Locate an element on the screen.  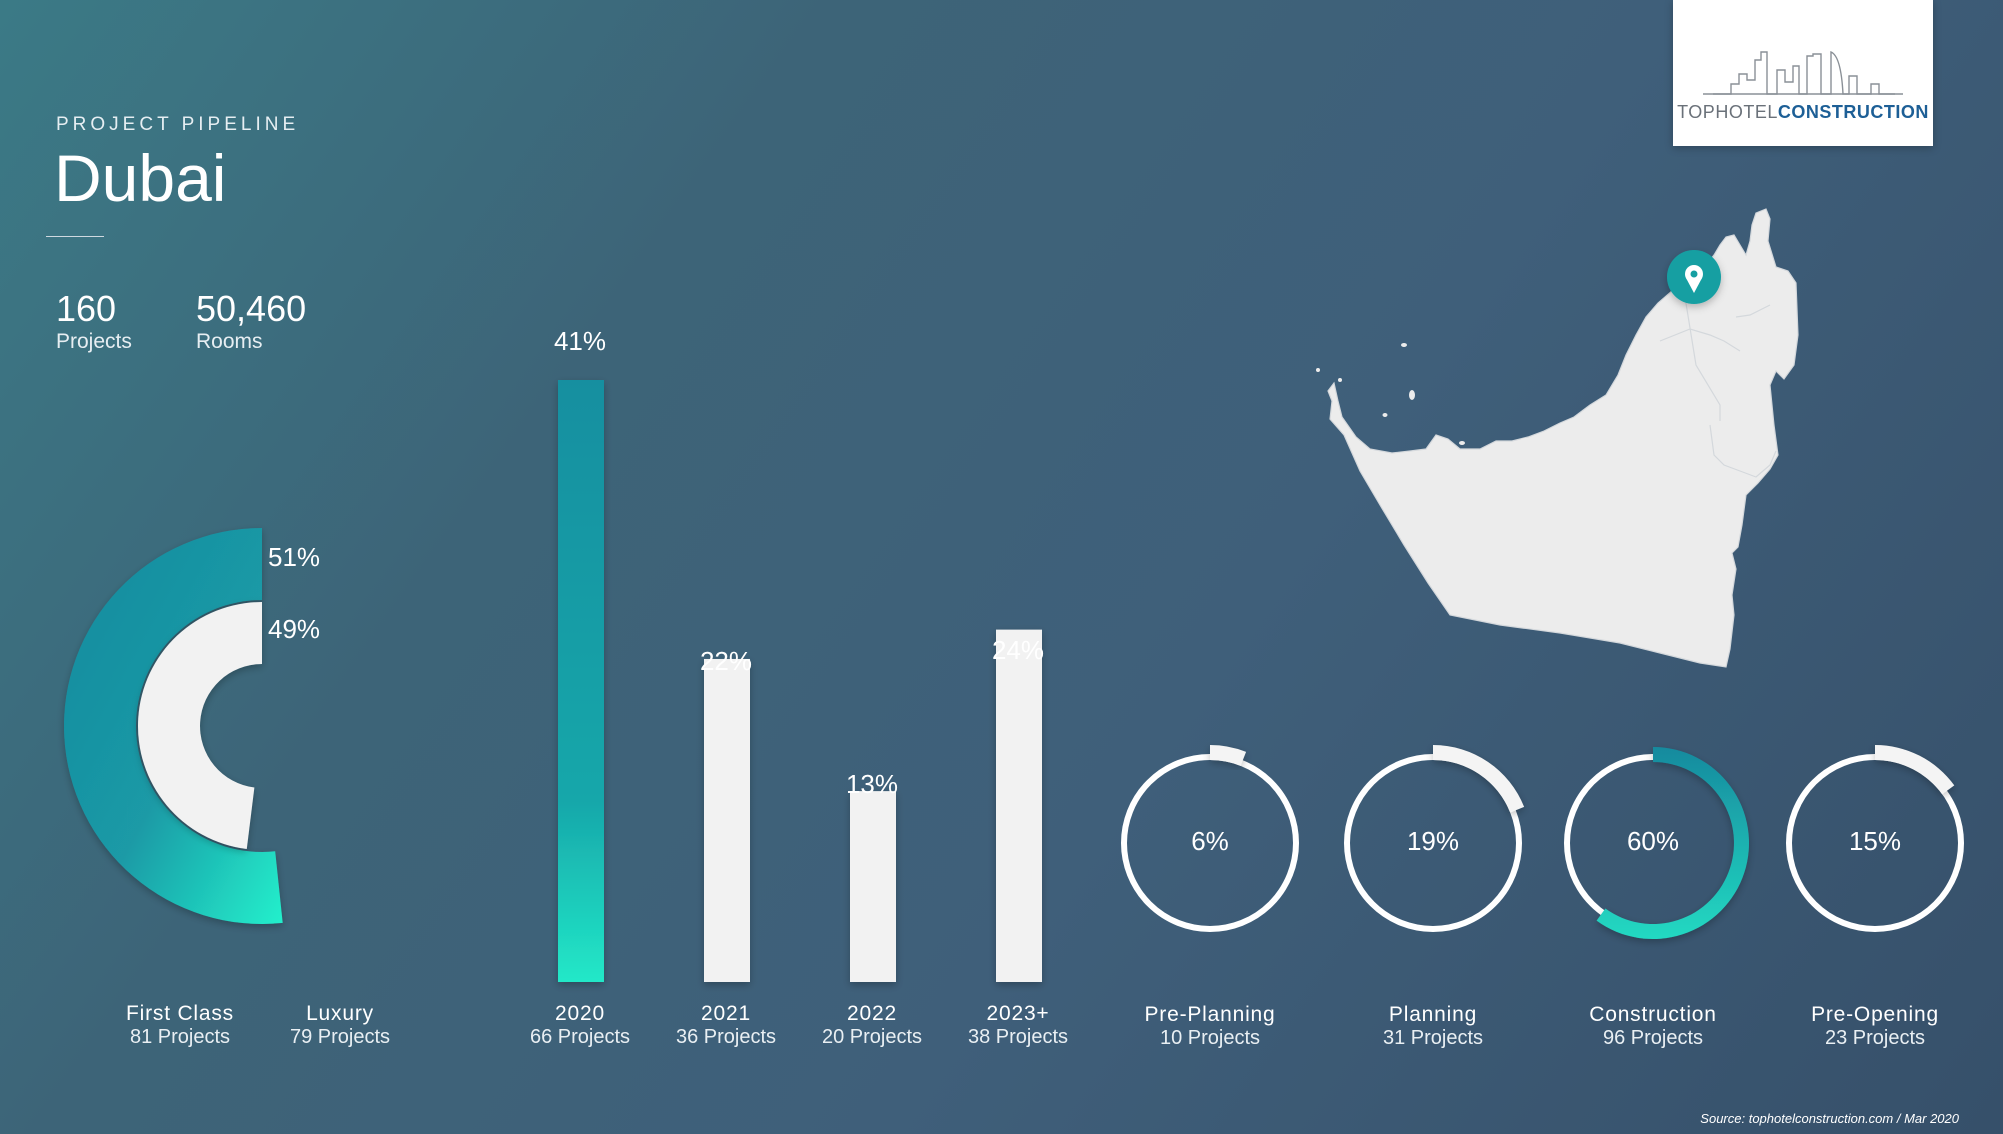
category-count: 10 Projects is located at coordinates (1210, 1038).